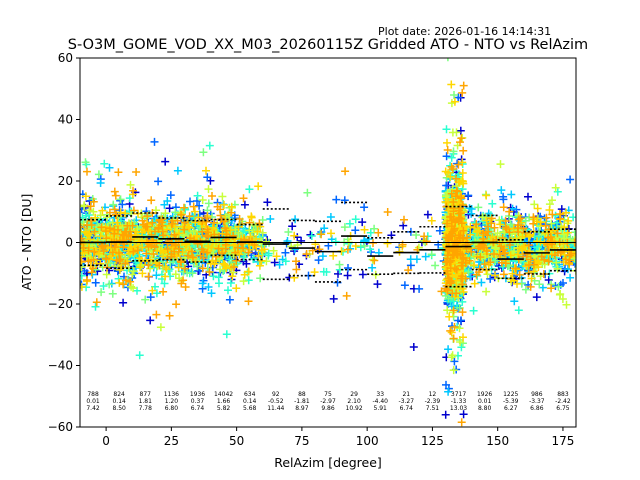  Describe the element at coordinates (60, 427) in the screenshot. I see `y-tick-label: −60` at that location.